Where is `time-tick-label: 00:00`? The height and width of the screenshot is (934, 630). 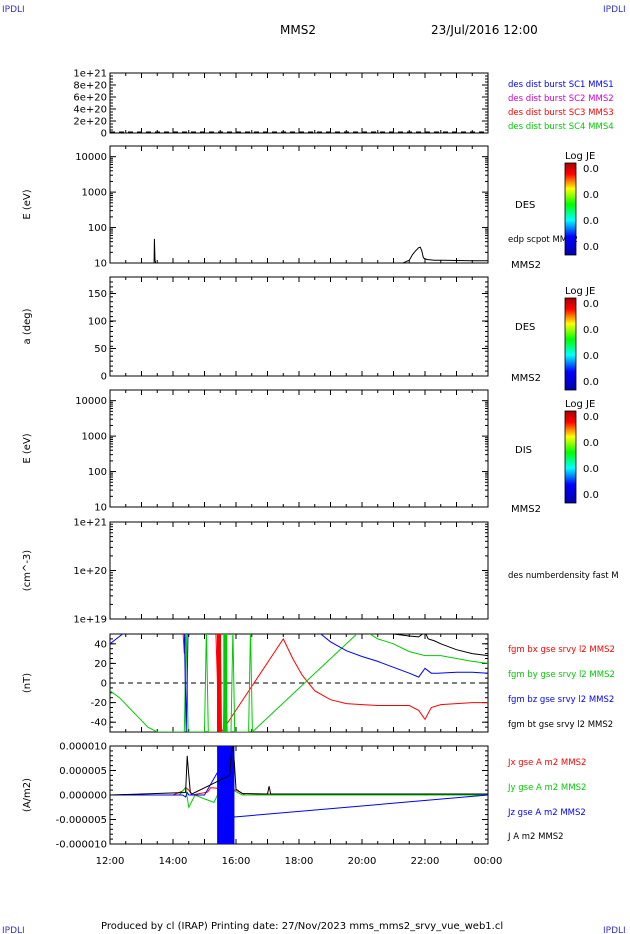
time-tick-label: 00:00 is located at coordinates (488, 861).